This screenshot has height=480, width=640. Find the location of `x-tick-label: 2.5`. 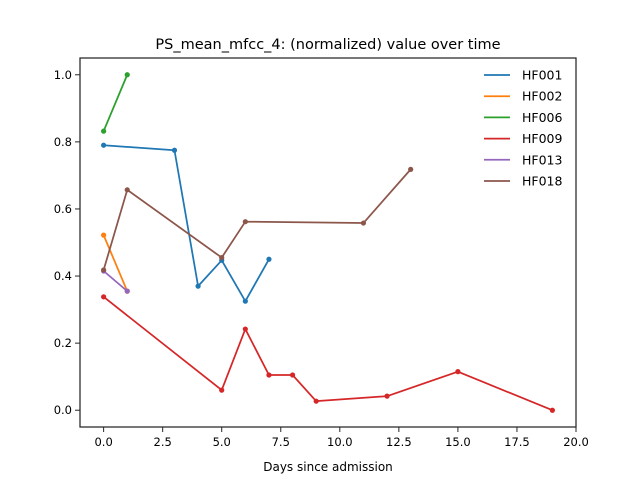

x-tick-label: 2.5 is located at coordinates (163, 442).